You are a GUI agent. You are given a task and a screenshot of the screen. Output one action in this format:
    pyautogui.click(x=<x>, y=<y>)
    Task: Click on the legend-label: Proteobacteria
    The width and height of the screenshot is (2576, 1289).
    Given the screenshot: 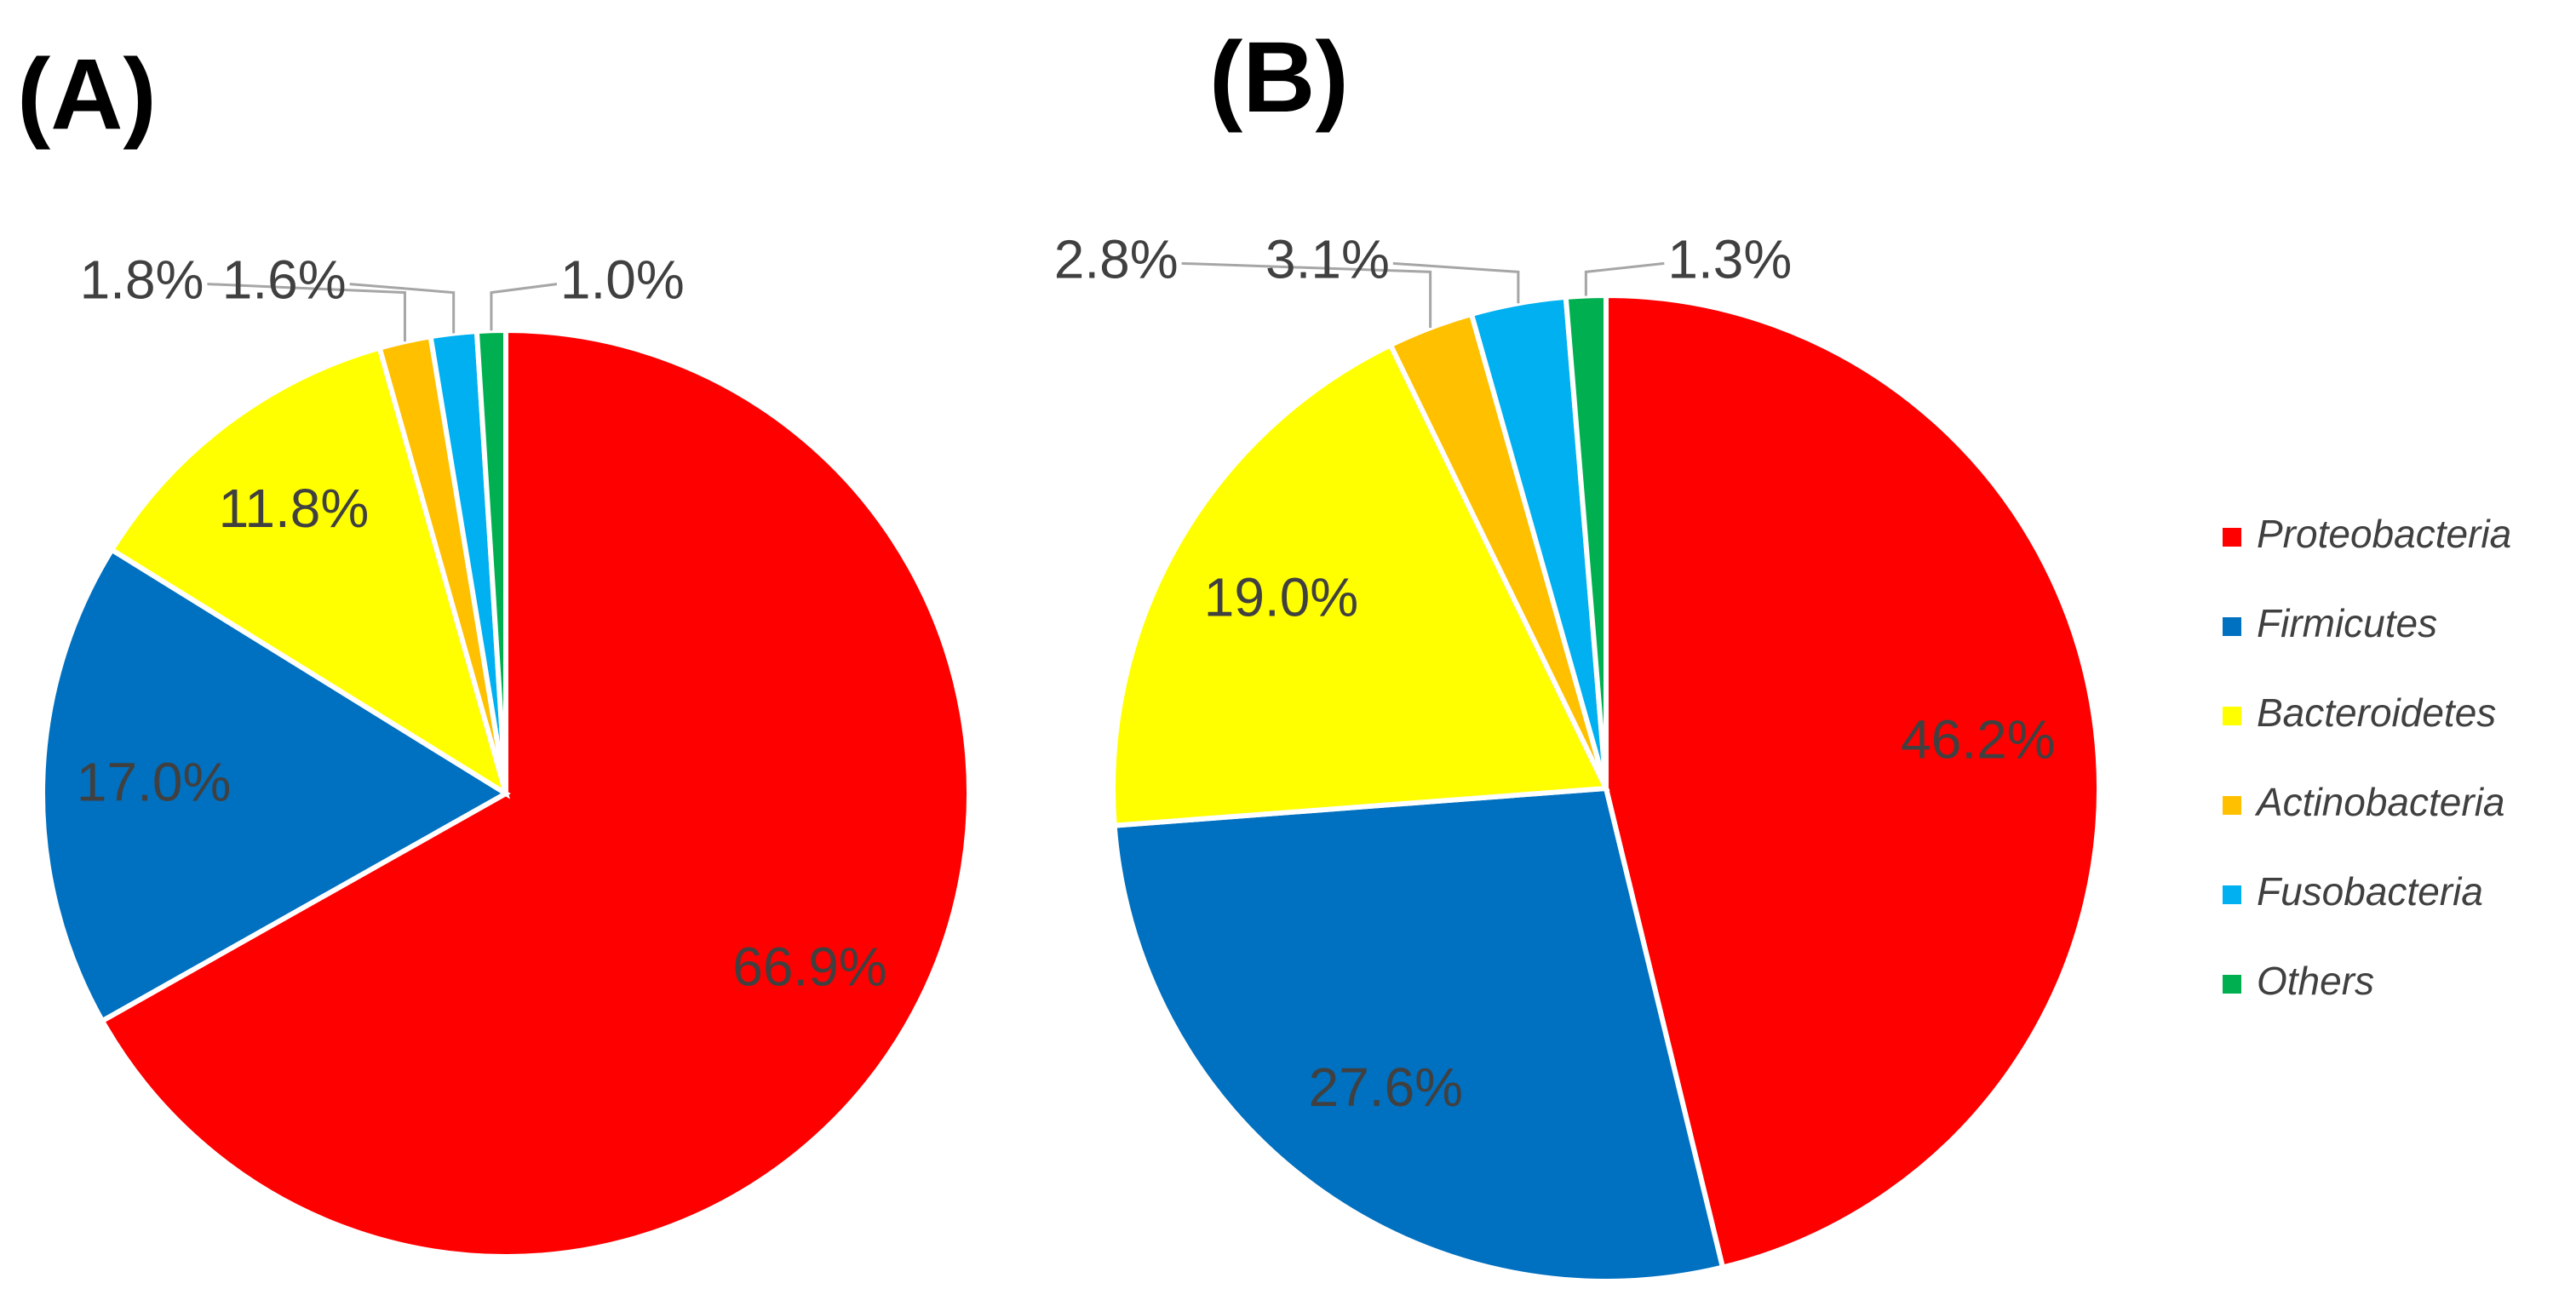 What is the action you would take?
    pyautogui.click(x=2384, y=534)
    